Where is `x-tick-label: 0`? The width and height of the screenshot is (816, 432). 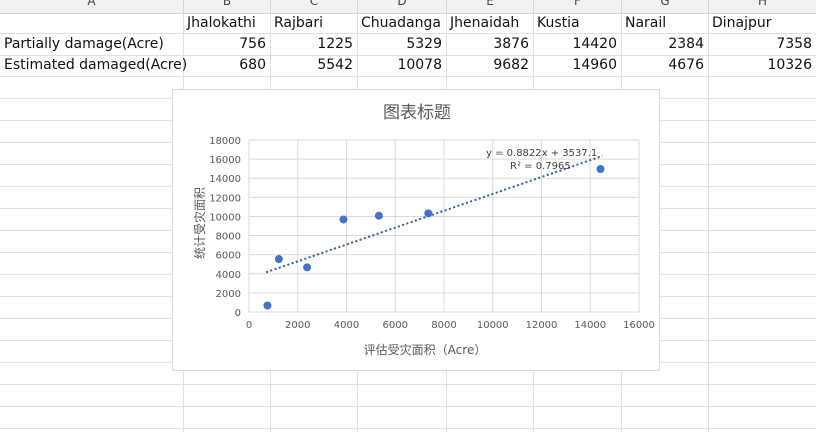 x-tick-label: 0 is located at coordinates (249, 325).